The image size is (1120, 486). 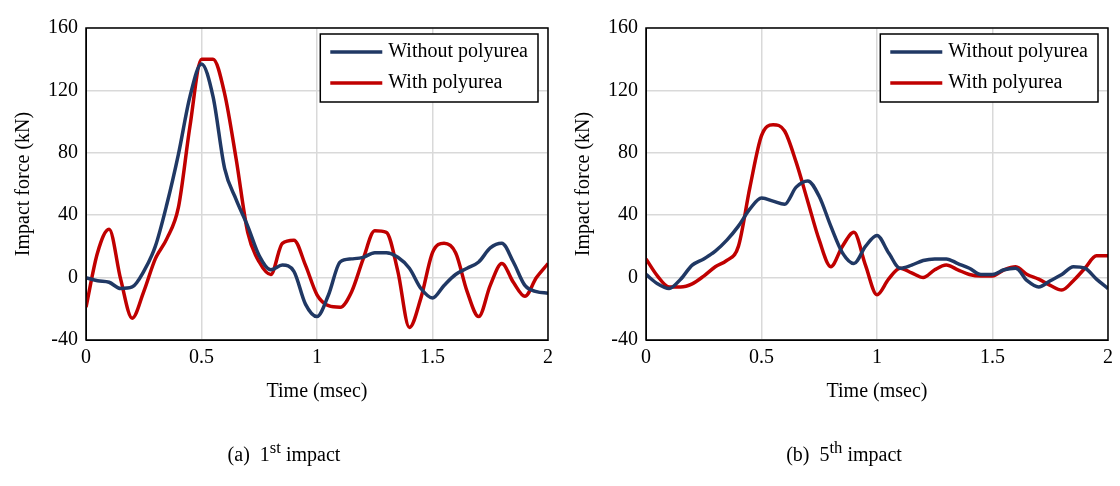 I want to click on text: (b) 5$^{th}$ impact, so click(x=844, y=452).